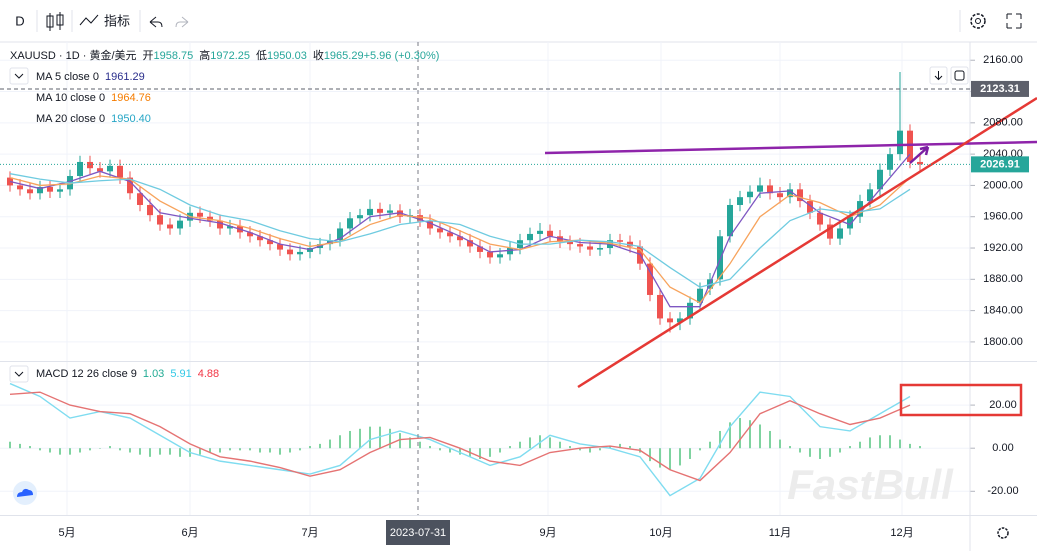 The image size is (1037, 551). I want to click on symbol-title: XAUUSD · 1D · 黄金/美元, so click(73, 55).